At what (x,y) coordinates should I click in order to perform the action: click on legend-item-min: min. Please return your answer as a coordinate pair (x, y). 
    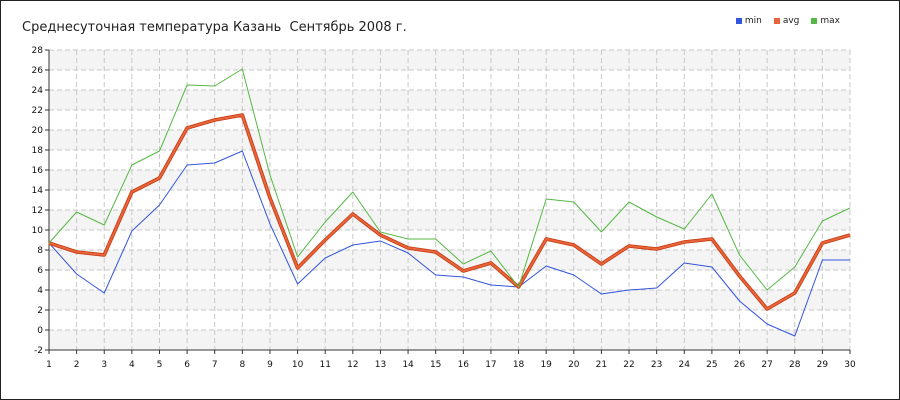
    Looking at the image, I should click on (748, 21).